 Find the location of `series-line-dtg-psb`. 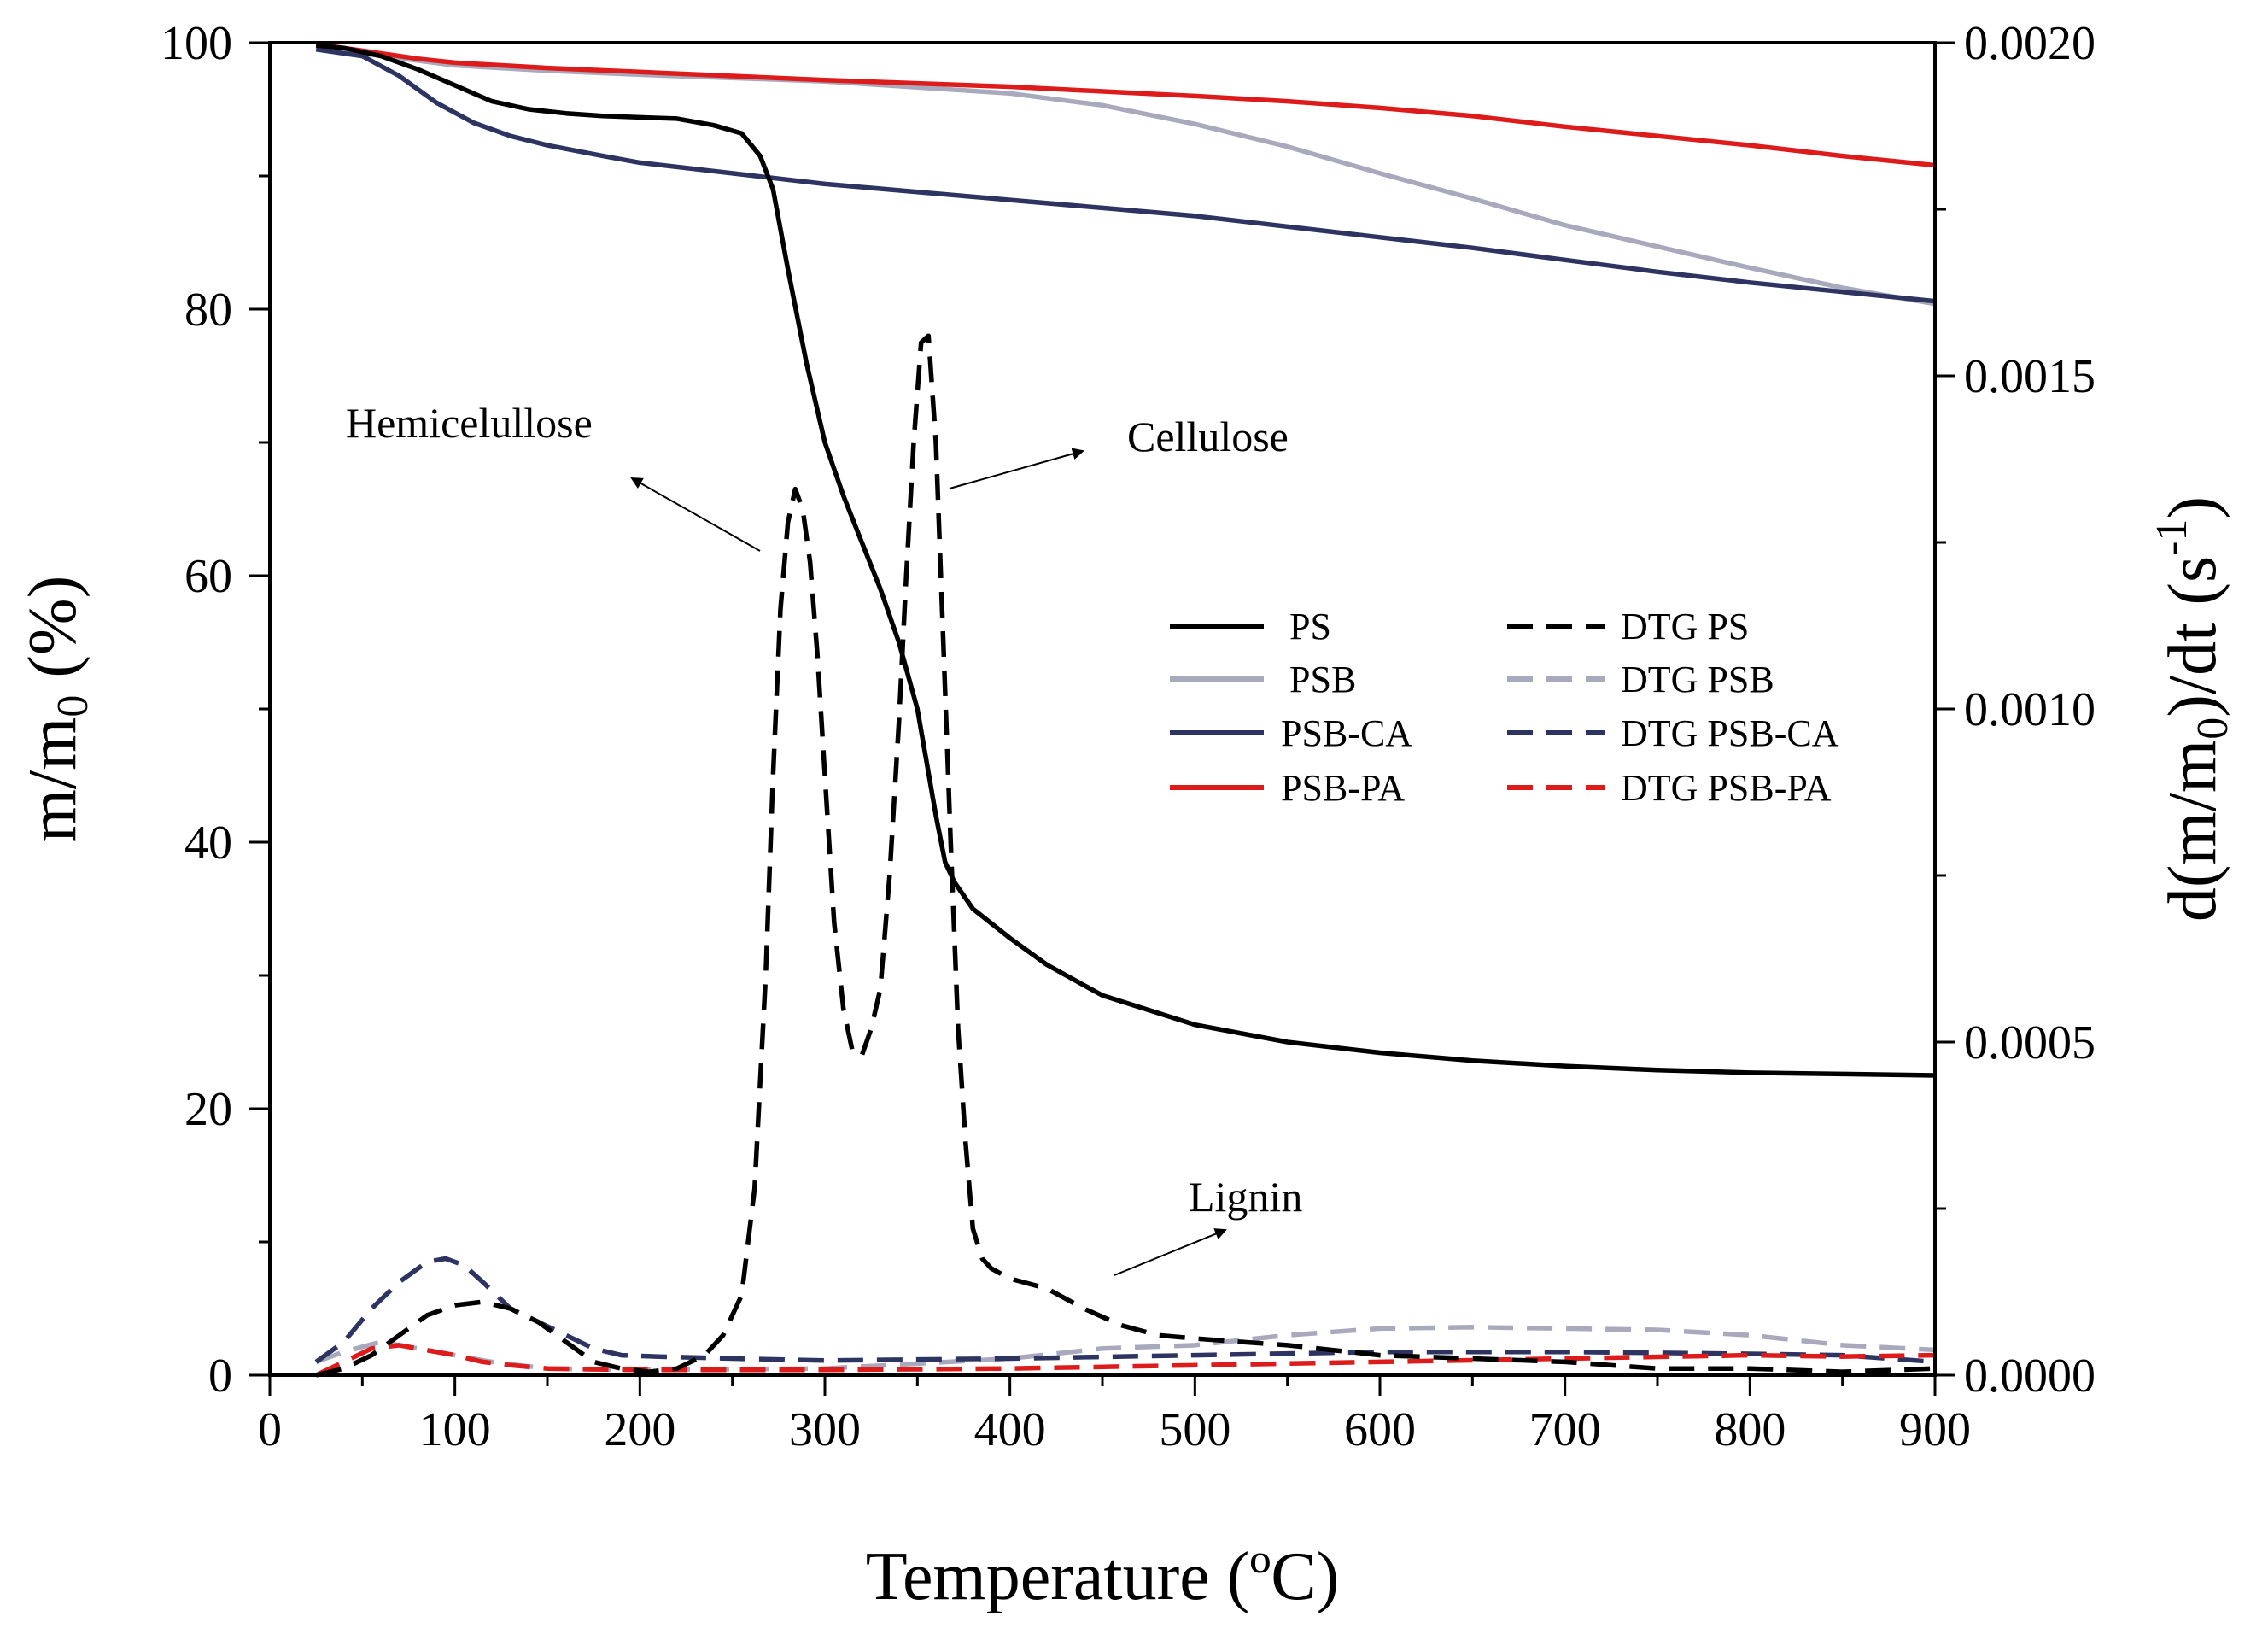

series-line-dtg-psb is located at coordinates (1125, 1349).